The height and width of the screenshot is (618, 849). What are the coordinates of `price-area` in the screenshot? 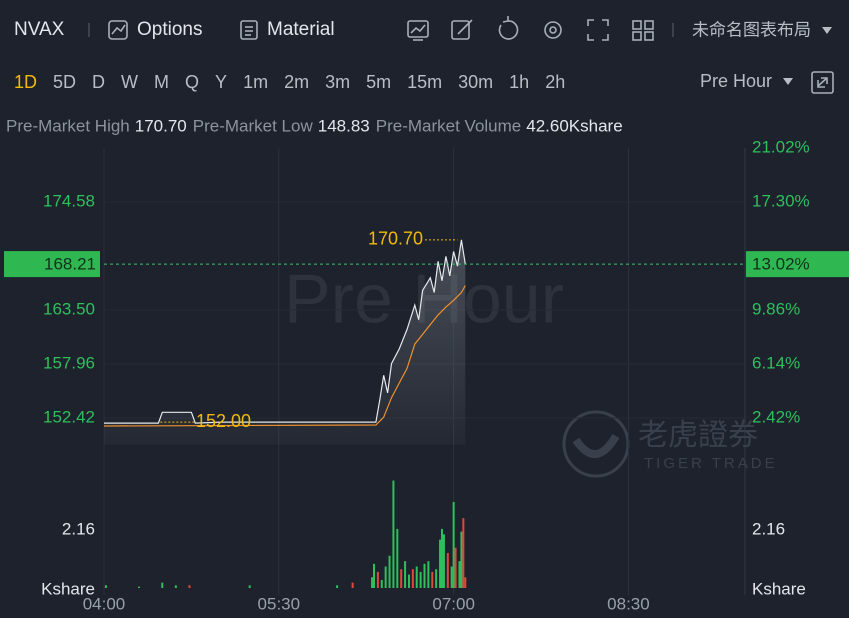 It's located at (285, 342).